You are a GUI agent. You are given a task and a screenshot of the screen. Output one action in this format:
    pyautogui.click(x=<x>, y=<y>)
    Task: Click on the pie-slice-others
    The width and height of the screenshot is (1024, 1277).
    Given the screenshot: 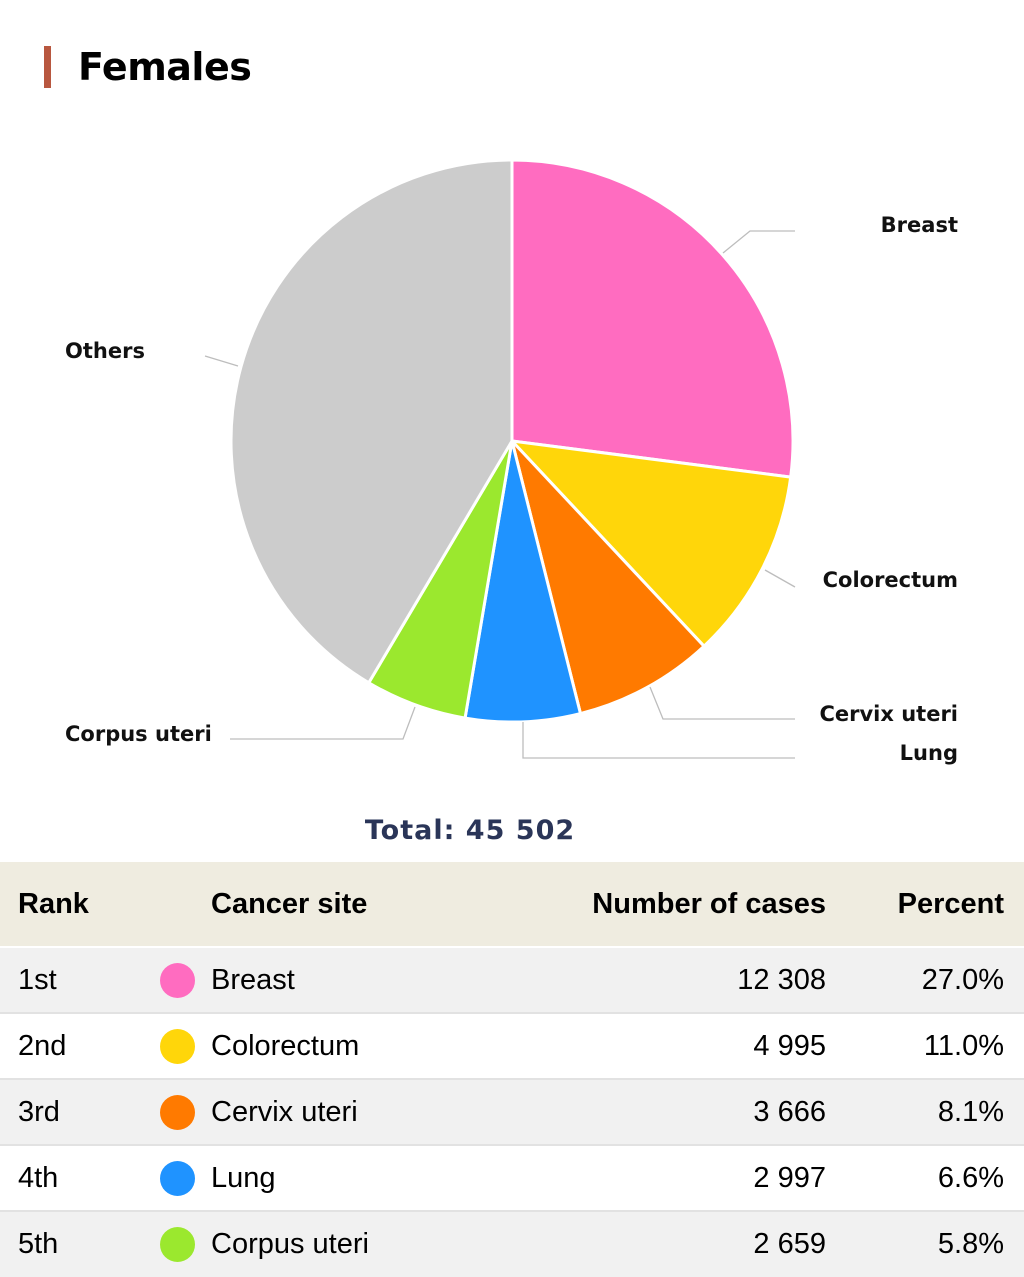 What is the action you would take?
    pyautogui.click(x=371, y=421)
    